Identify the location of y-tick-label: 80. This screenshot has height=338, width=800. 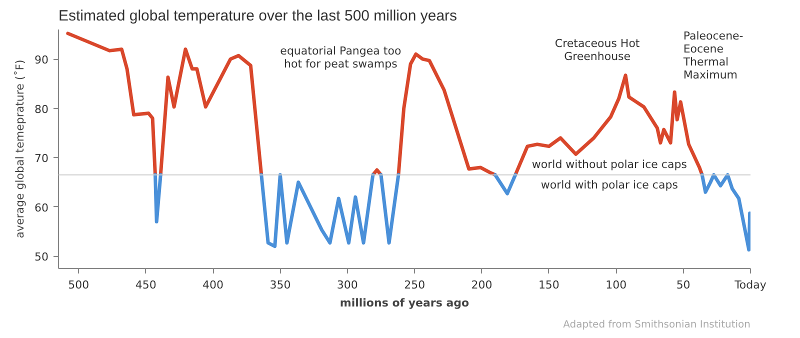
(41, 109).